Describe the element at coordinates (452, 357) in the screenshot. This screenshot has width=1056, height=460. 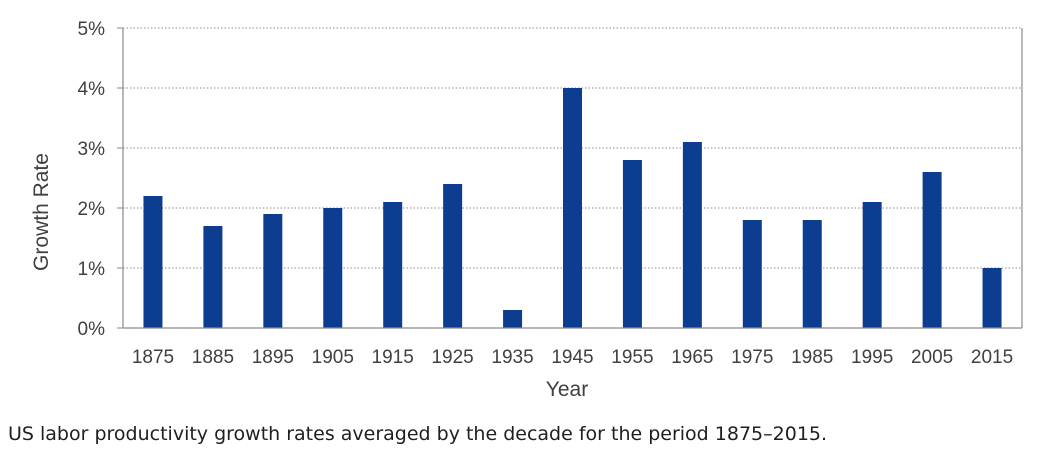
I see `x-tick-label: 1925` at that location.